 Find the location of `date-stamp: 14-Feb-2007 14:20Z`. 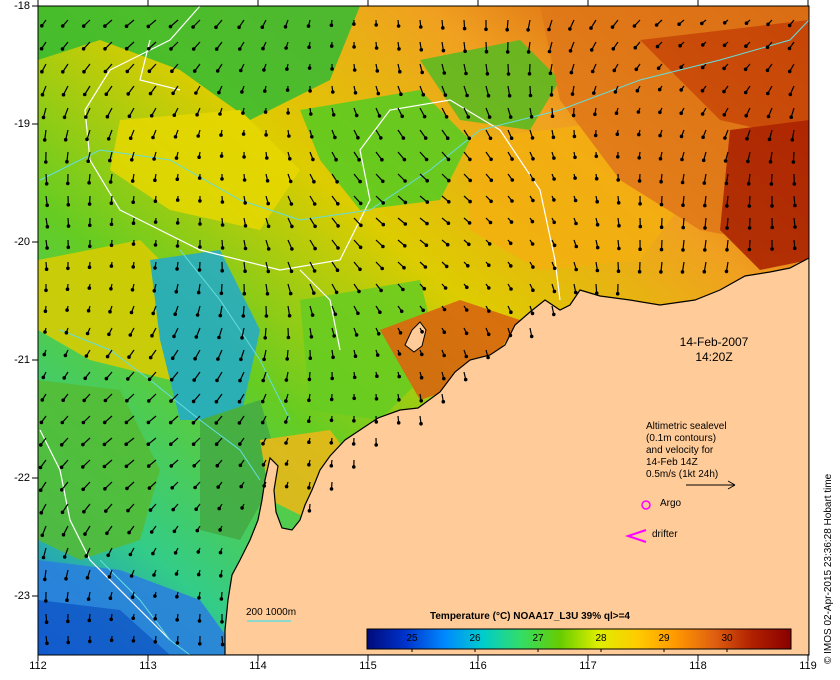

date-stamp: 14-Feb-2007 14:20Z is located at coordinates (714, 350).